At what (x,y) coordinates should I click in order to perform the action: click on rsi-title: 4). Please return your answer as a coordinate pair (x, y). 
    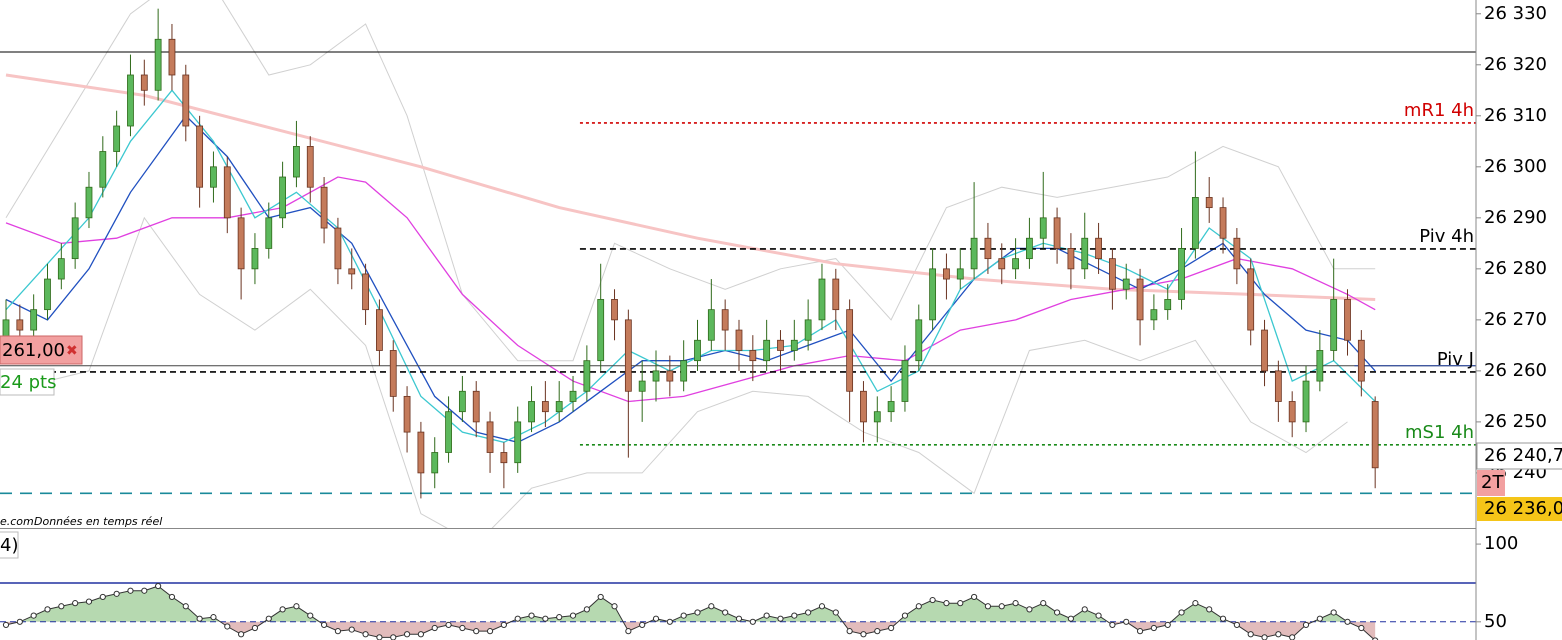
    Looking at the image, I should click on (9, 545).